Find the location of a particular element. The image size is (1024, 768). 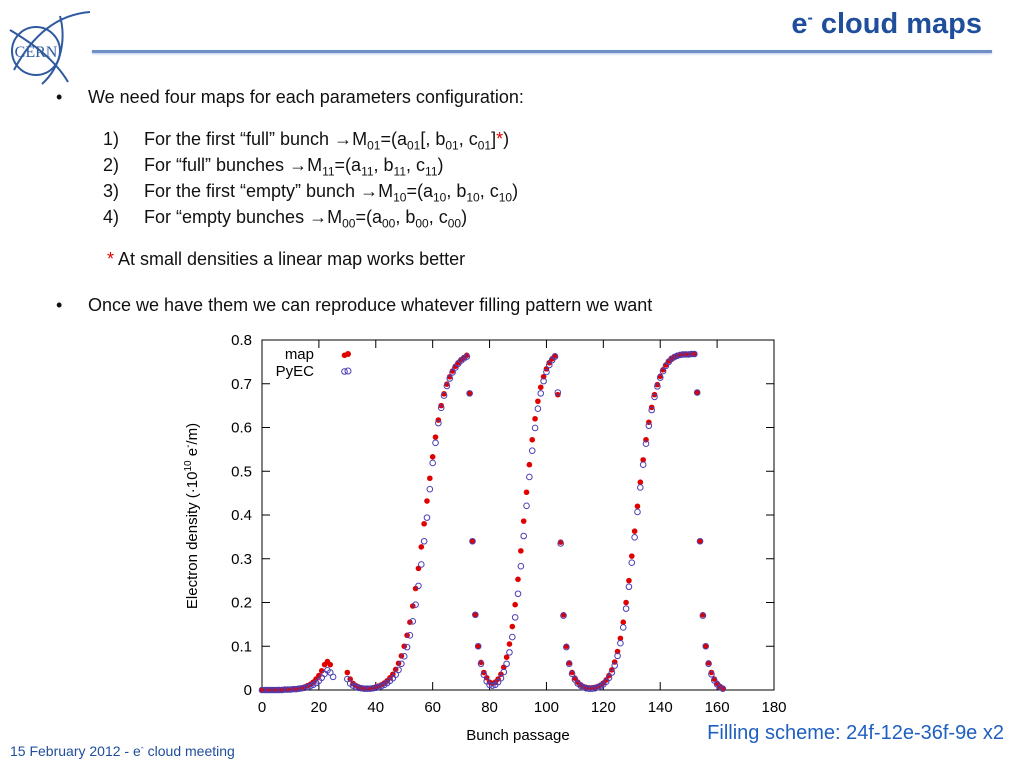

footer-right: cloud meeting is located at coordinates (189, 751).